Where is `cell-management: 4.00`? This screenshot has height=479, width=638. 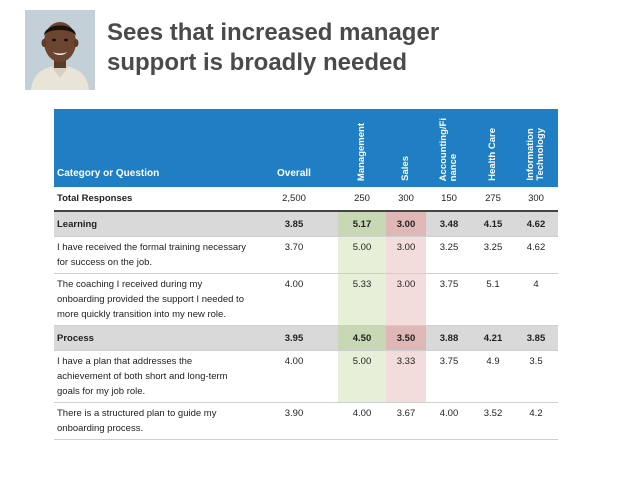
cell-management: 4.00 is located at coordinates (362, 421).